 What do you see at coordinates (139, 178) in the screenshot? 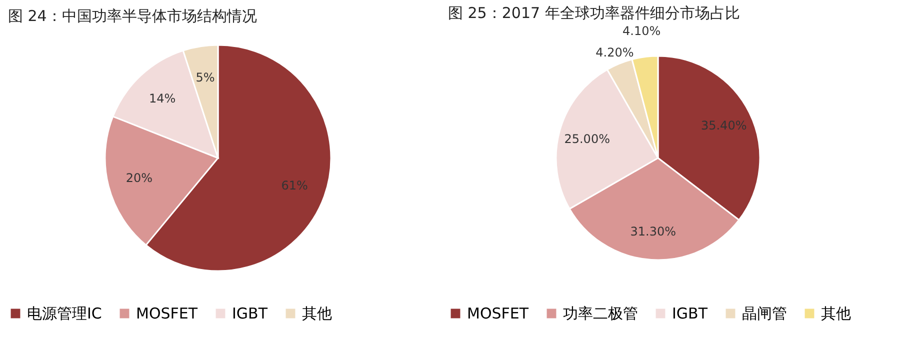
I see `data-label: 20%` at bounding box center [139, 178].